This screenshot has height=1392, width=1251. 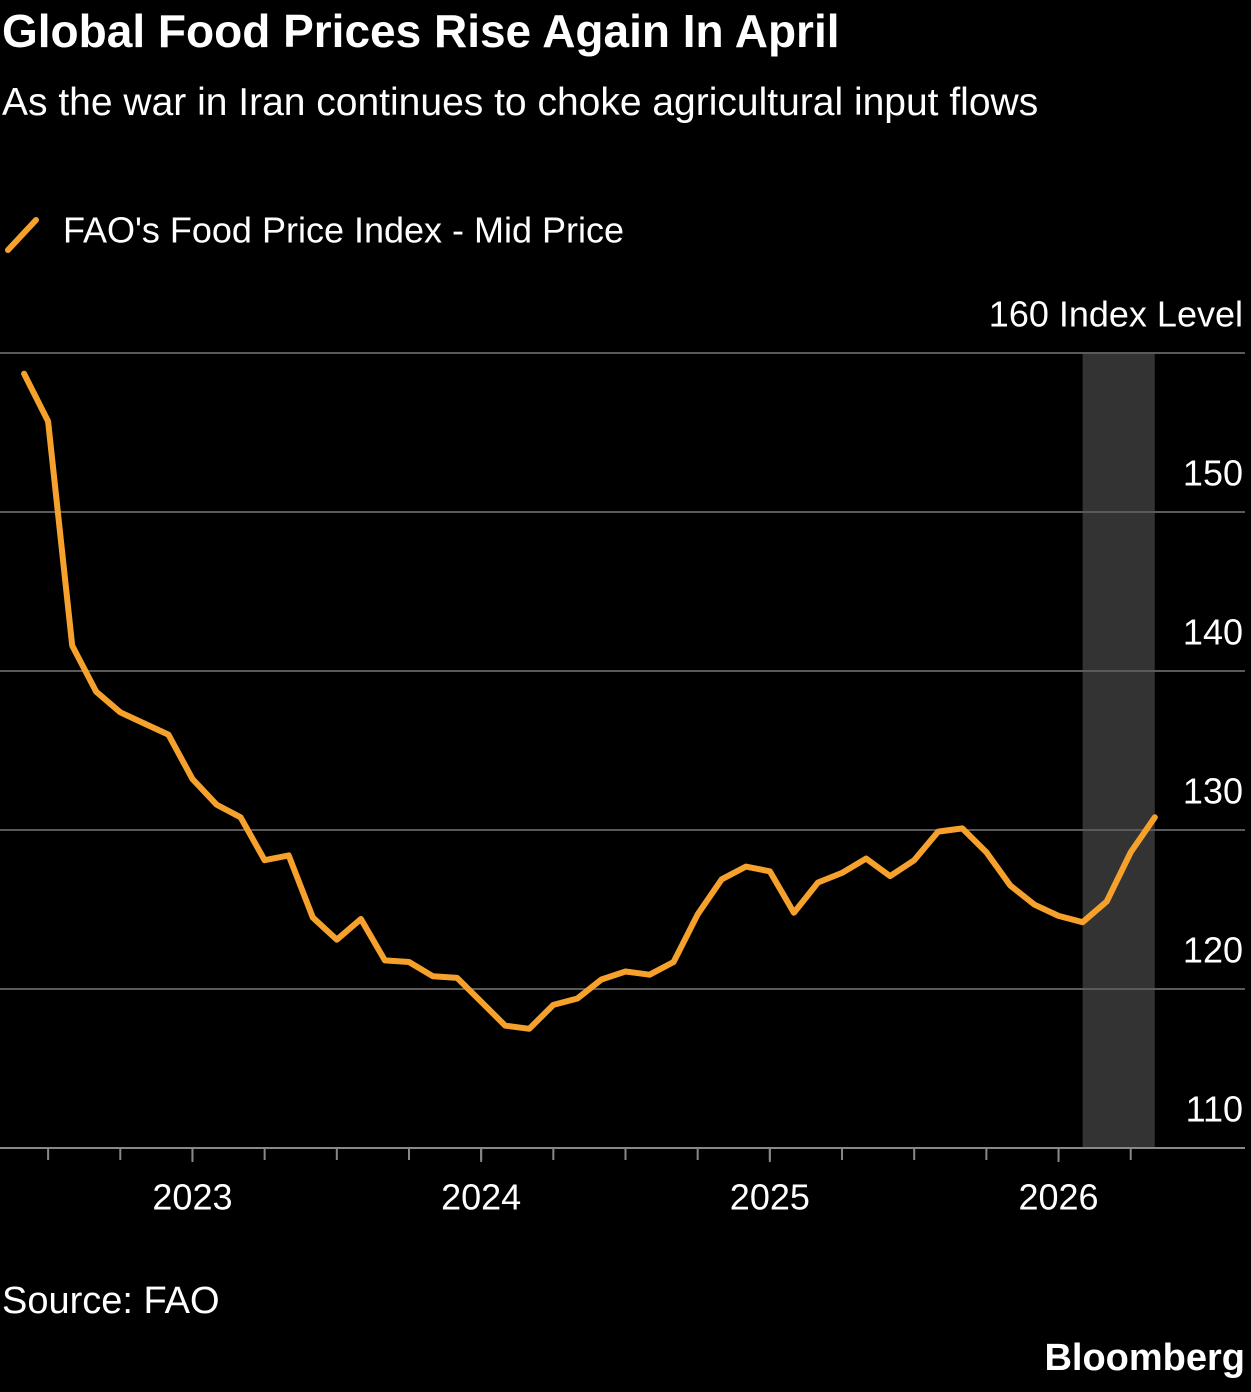 What do you see at coordinates (1118, 750) in the screenshot?
I see `shaded-range` at bounding box center [1118, 750].